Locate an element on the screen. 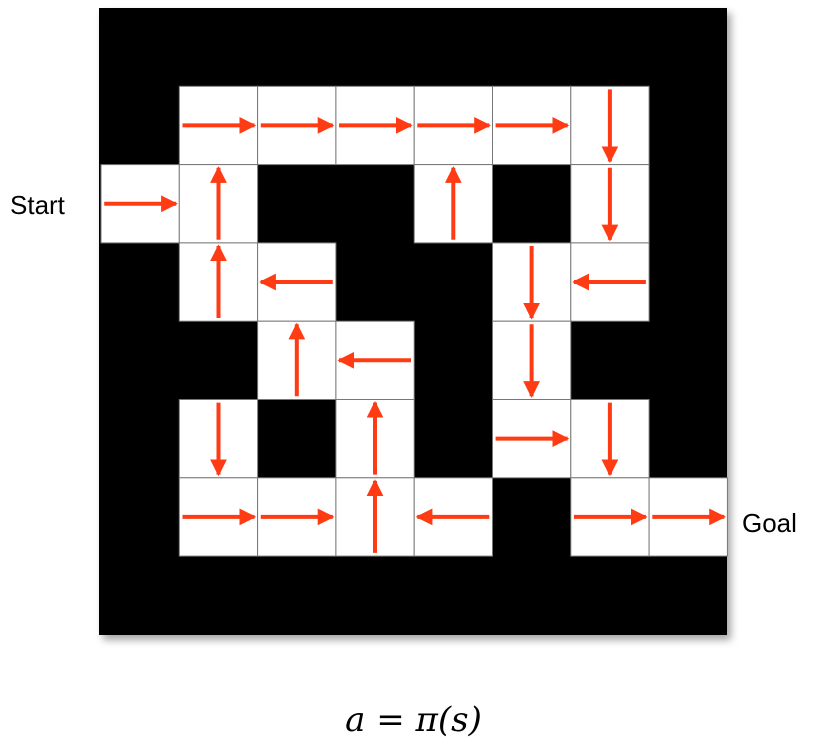 The width and height of the screenshot is (827, 755). goal-label: Goal is located at coordinates (769, 523).